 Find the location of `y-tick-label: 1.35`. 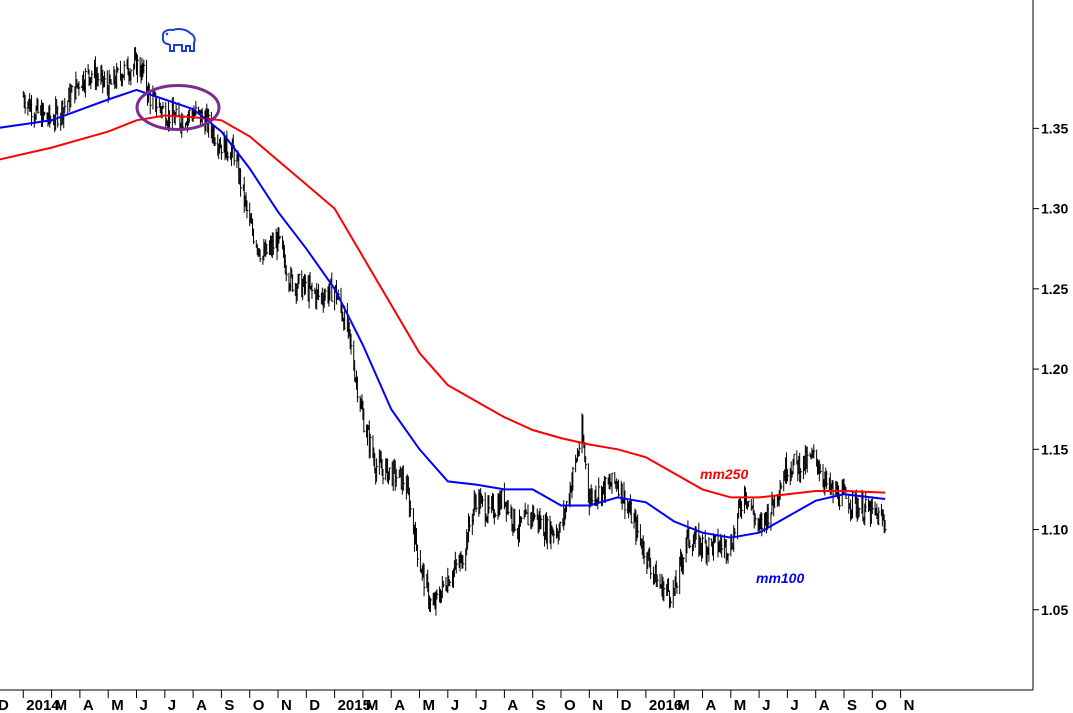

y-tick-label: 1.35 is located at coordinates (1054, 128).